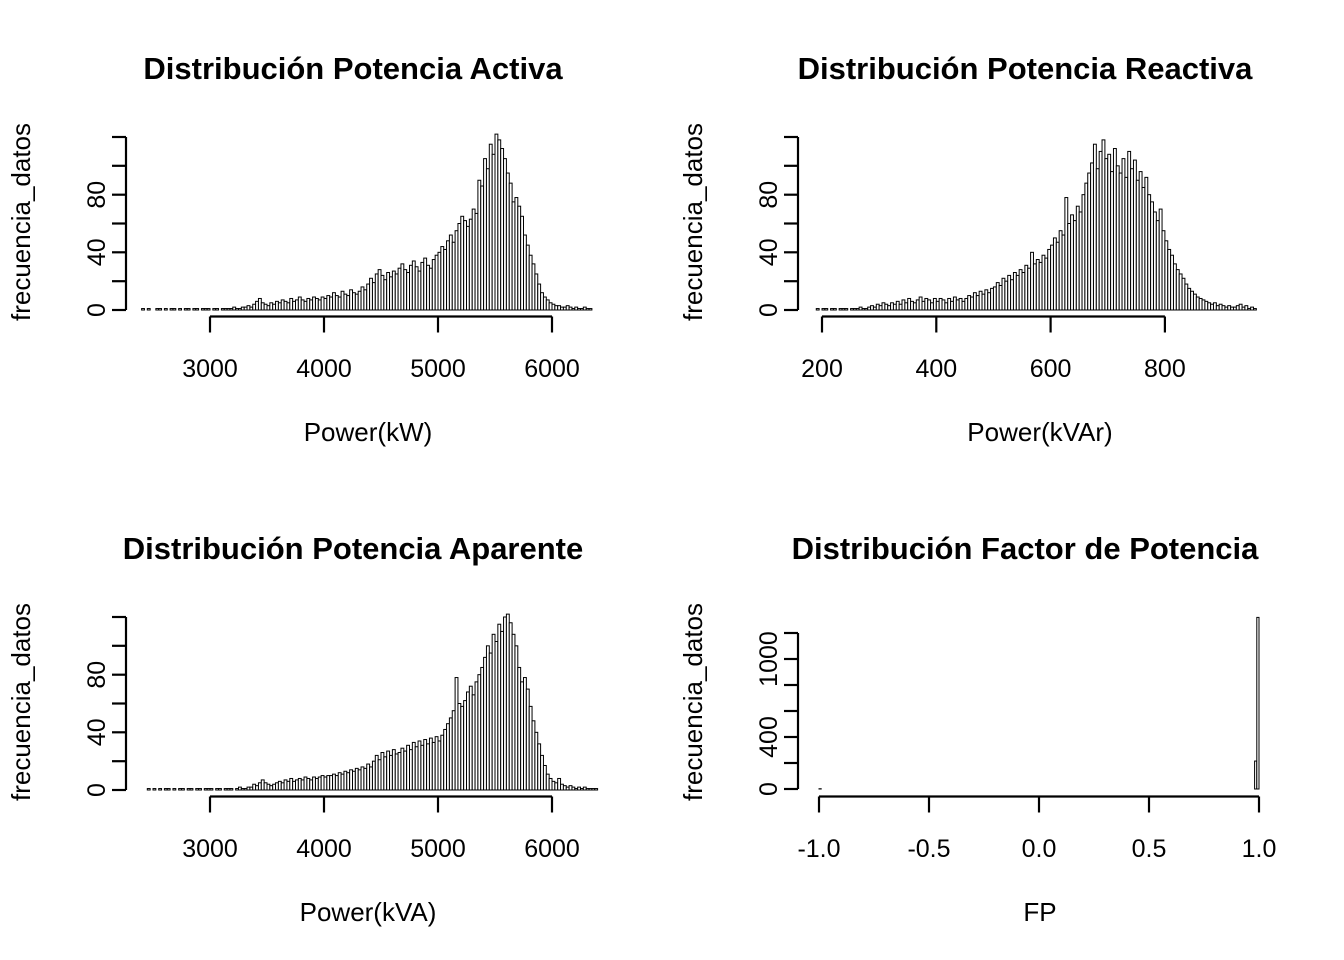 This screenshot has height=960, width=1344. Describe the element at coordinates (936, 369) in the screenshot. I see `x-tick-label: 400` at that location.